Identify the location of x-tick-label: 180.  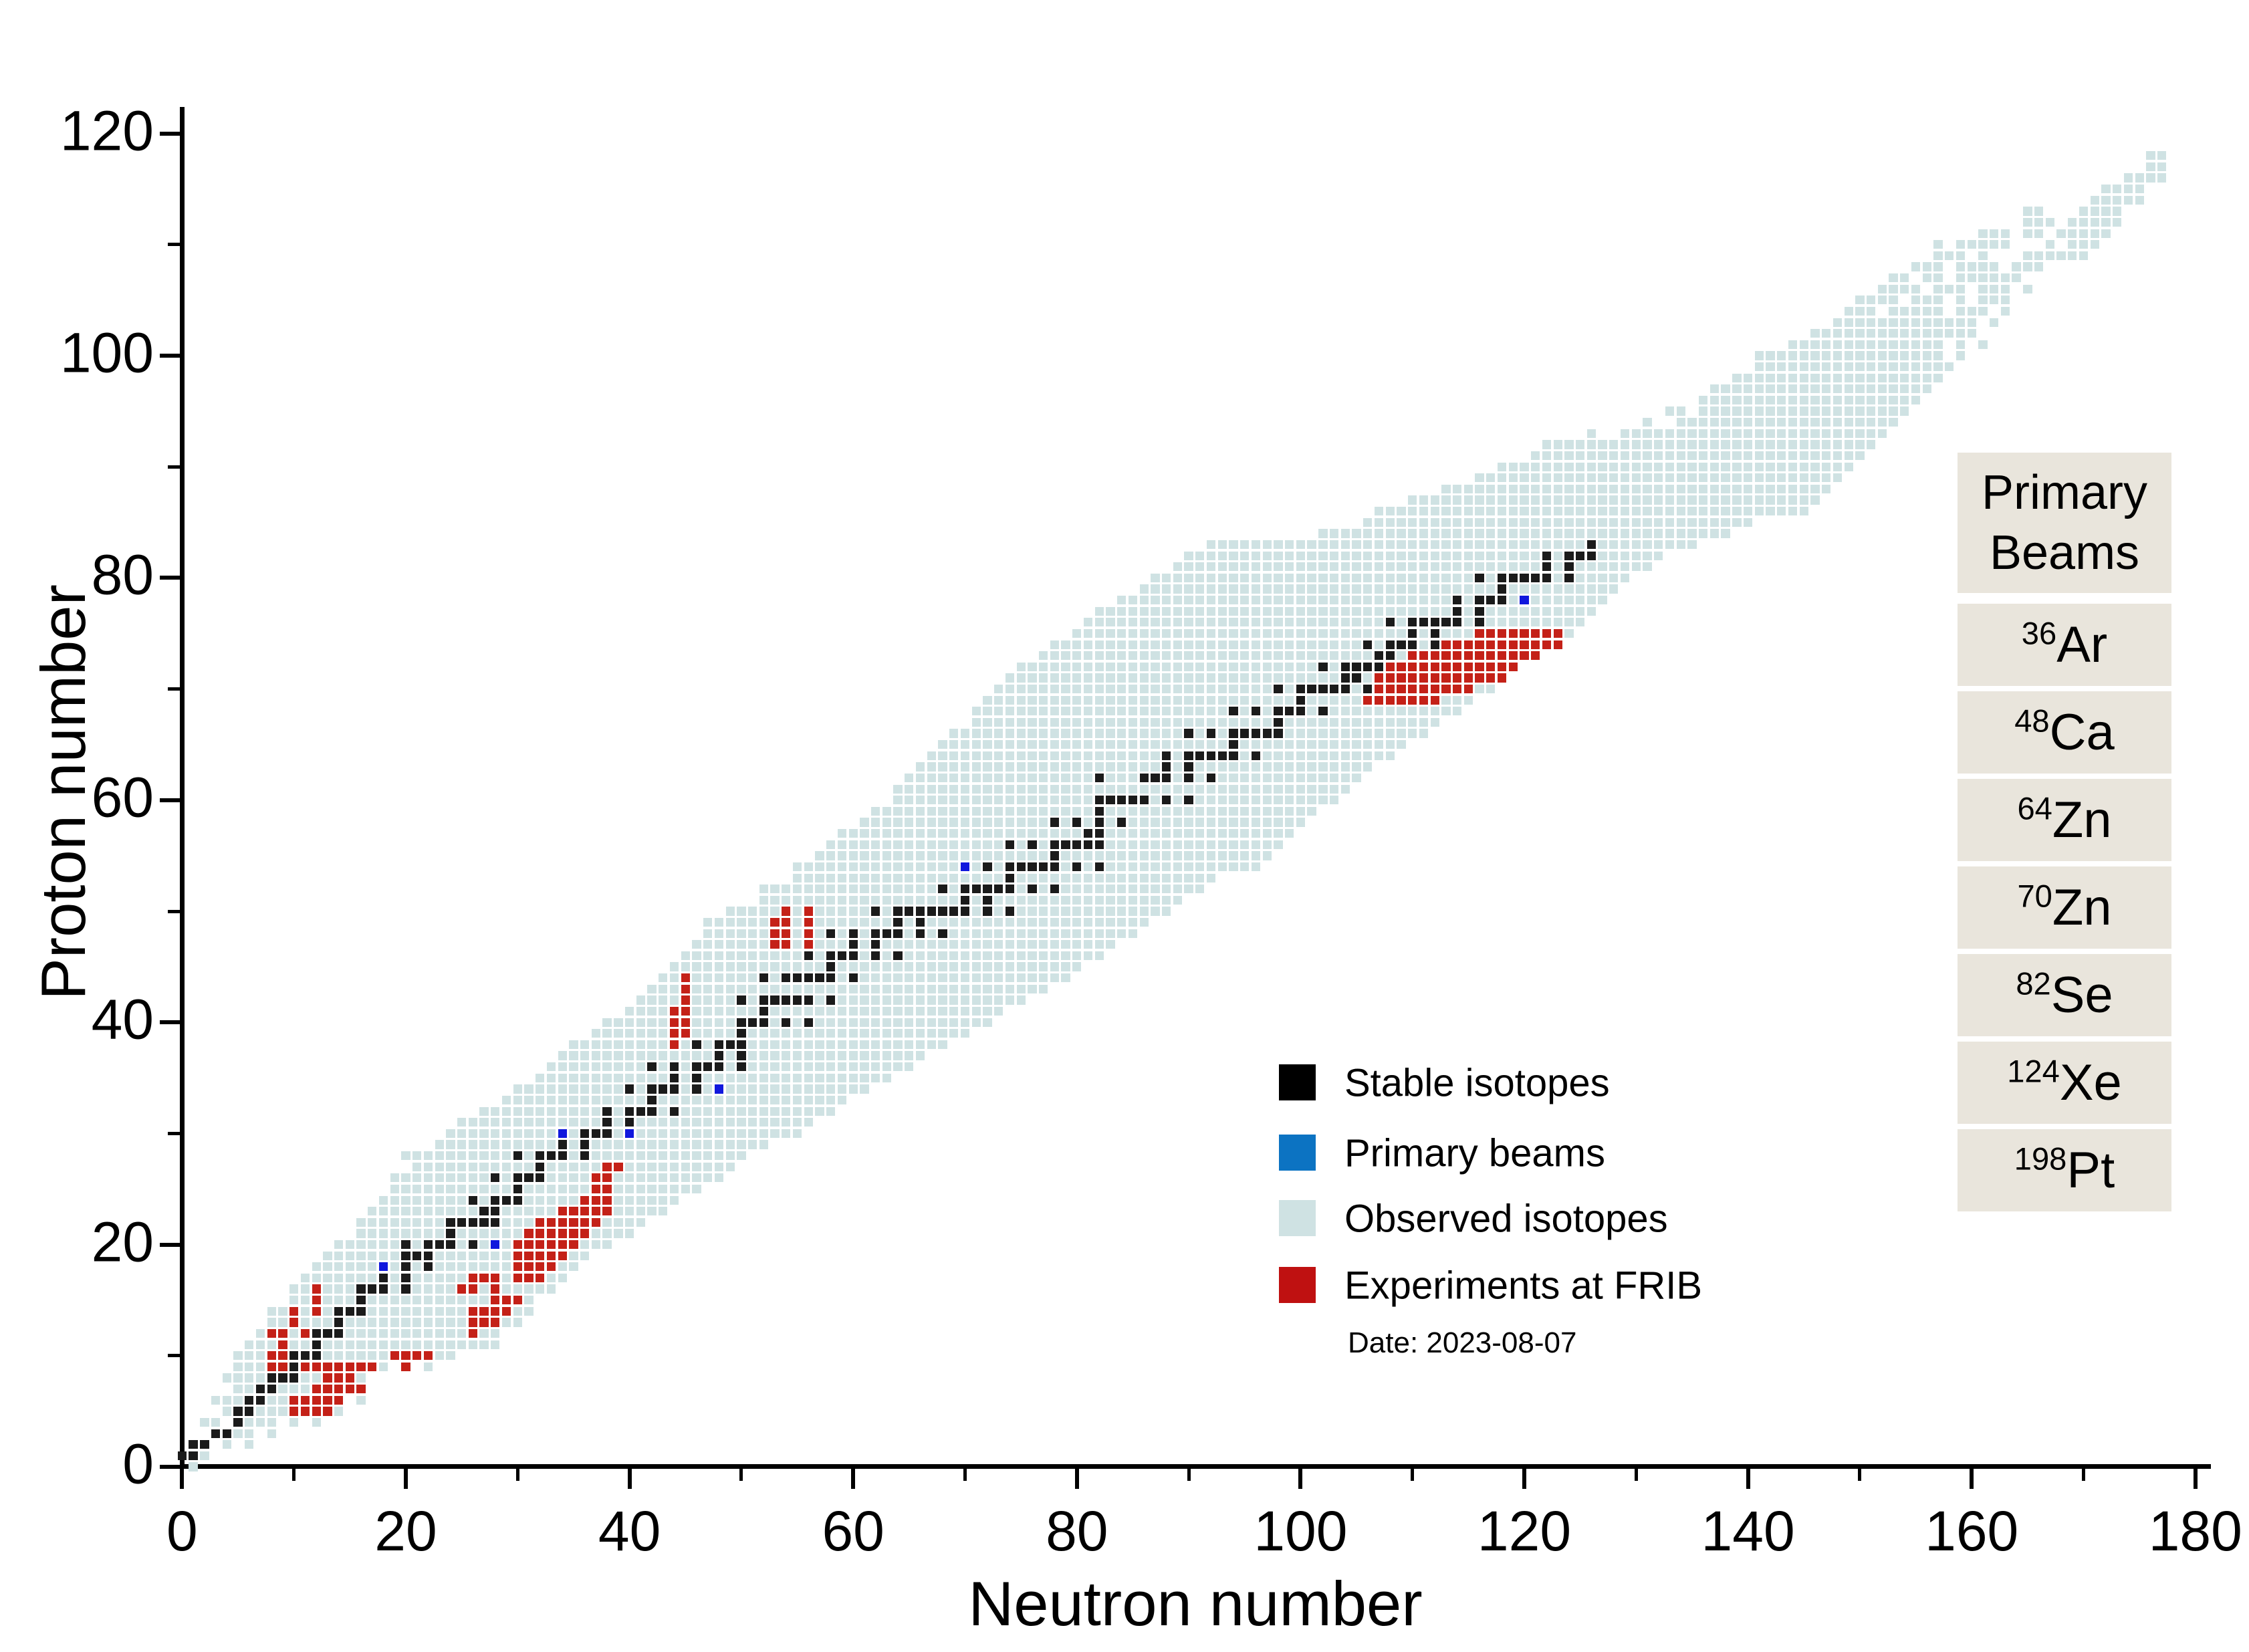
(2195, 1531).